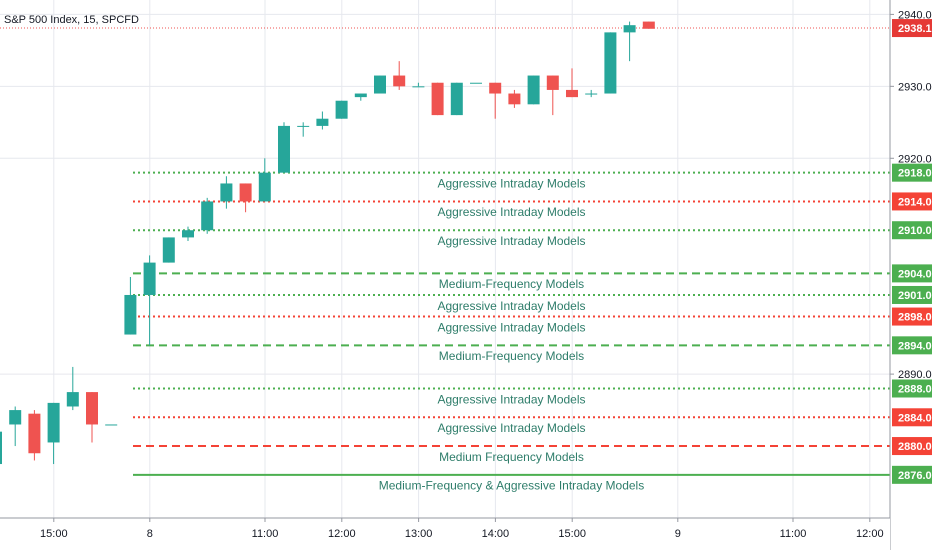  Describe the element at coordinates (496, 534) in the screenshot. I see `time-tick-label: 14:00` at that location.